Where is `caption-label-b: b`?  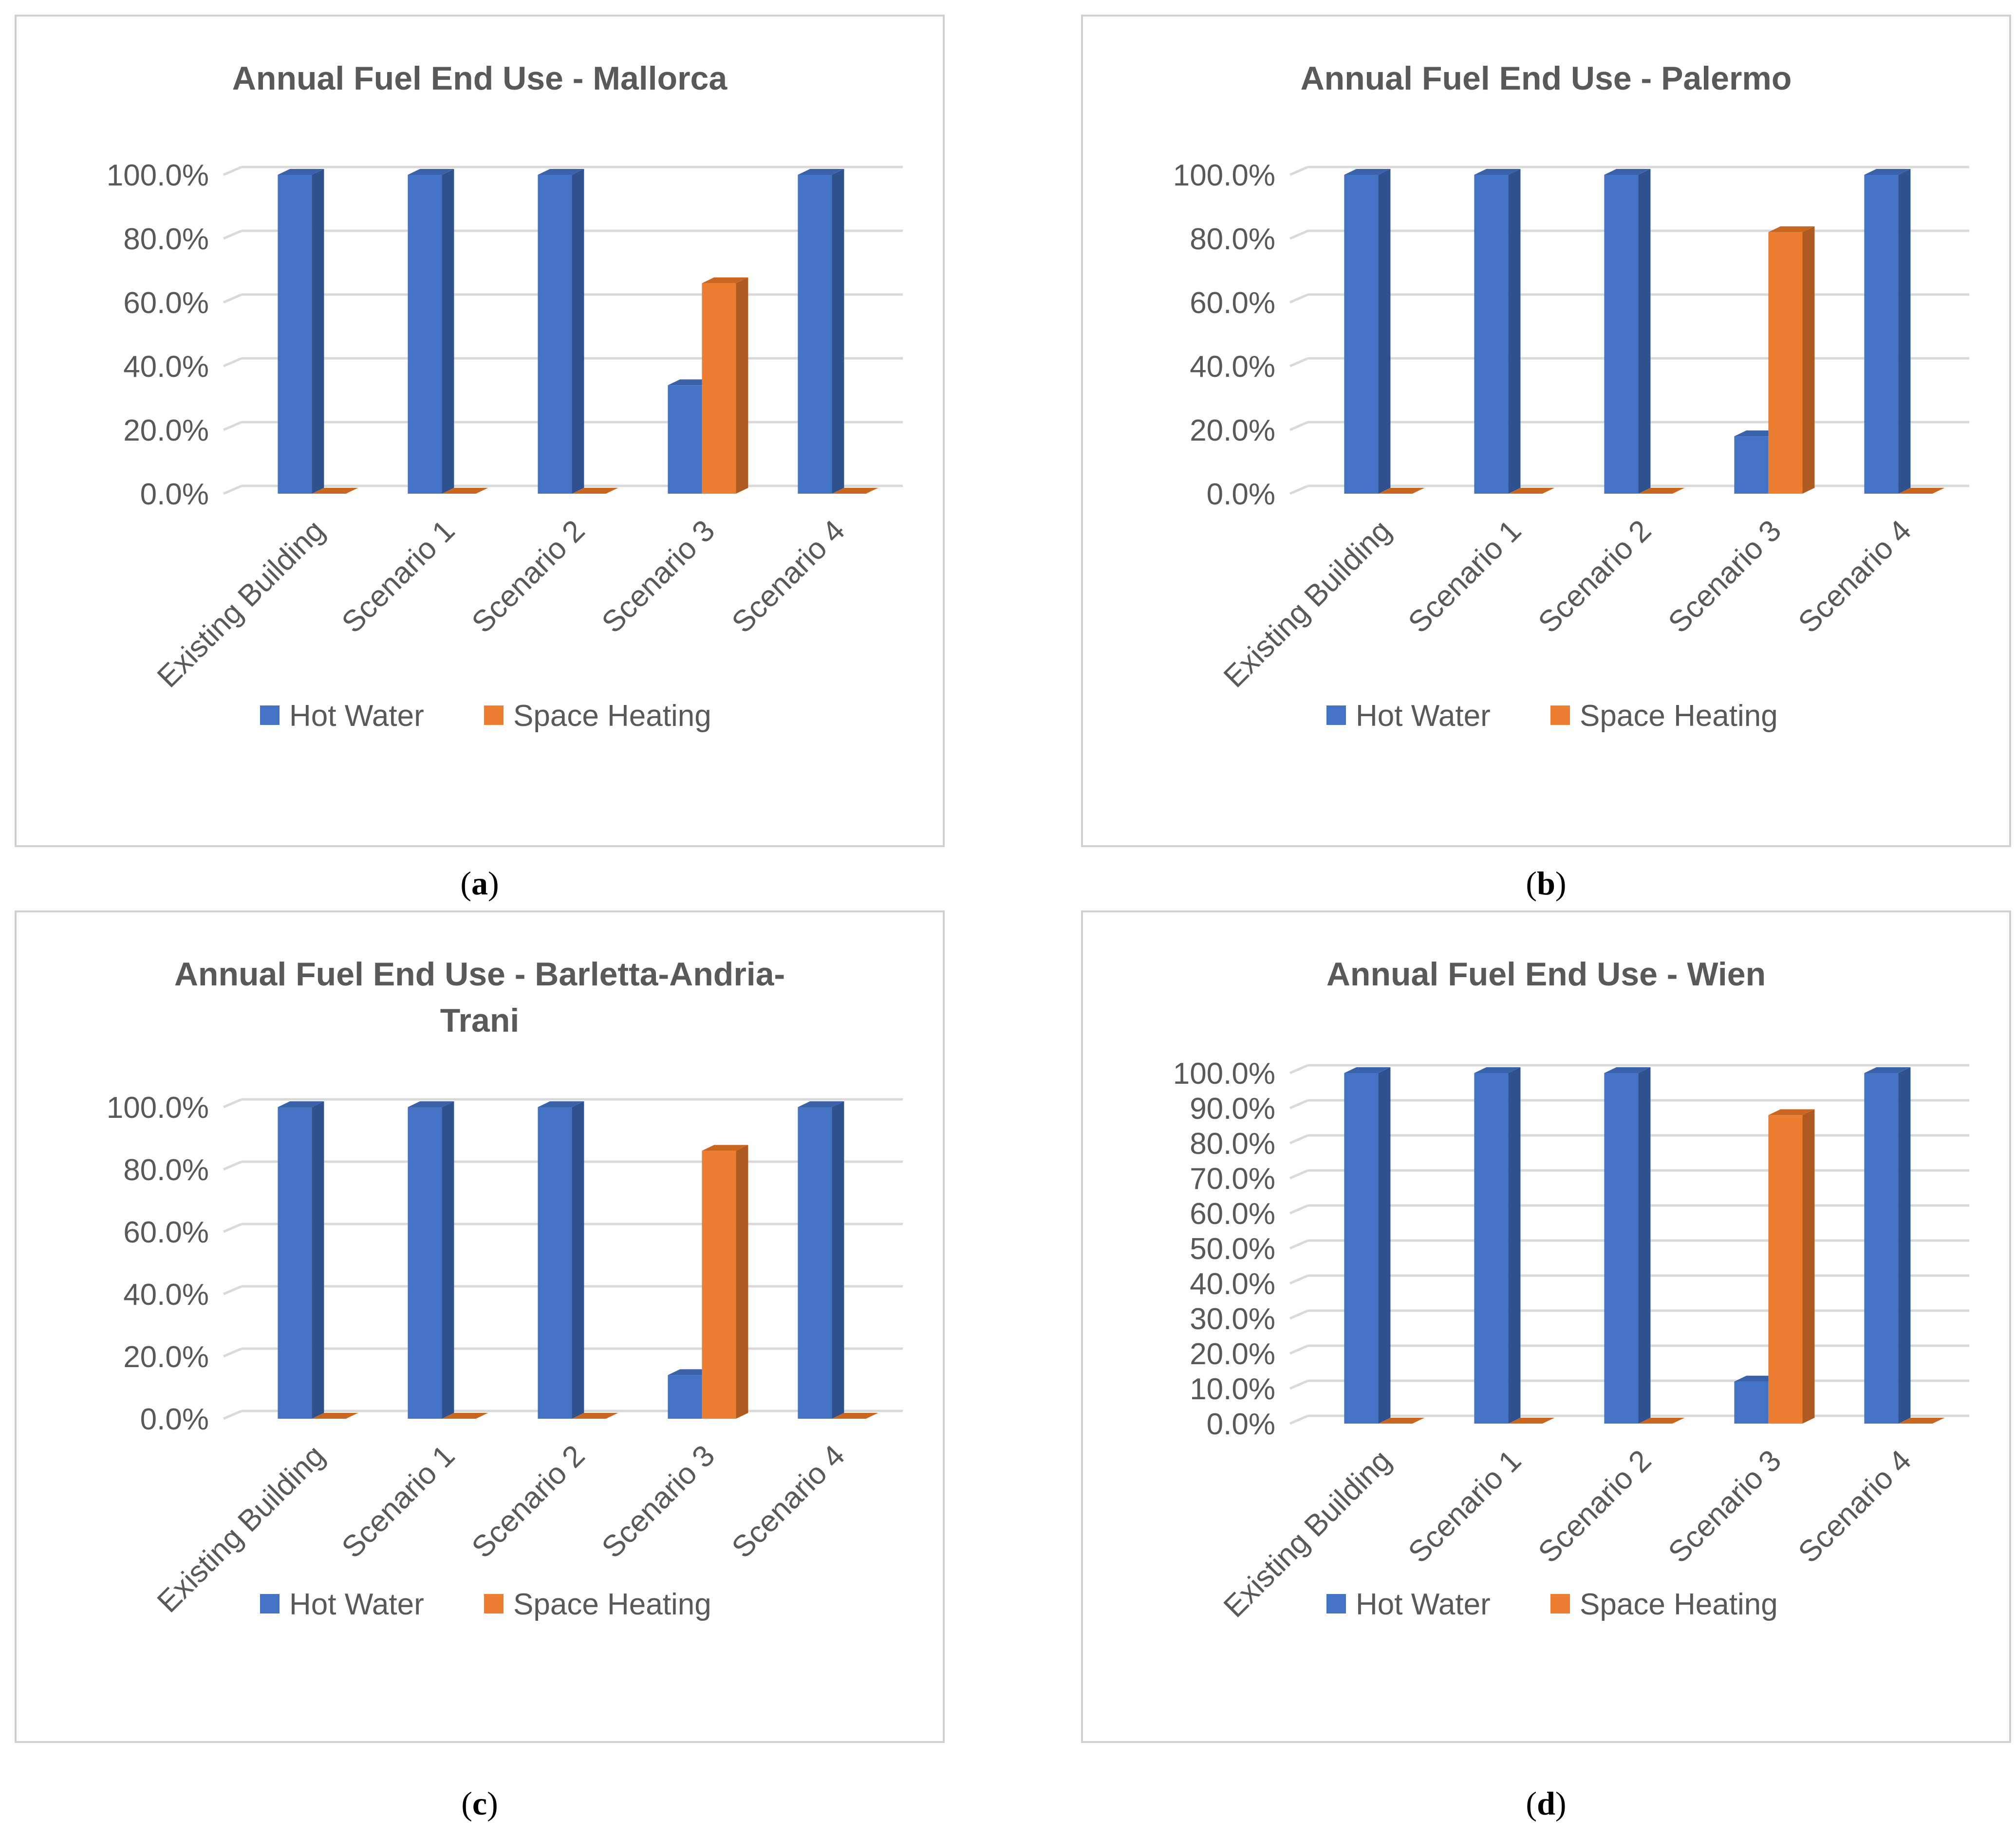
caption-label-b: b is located at coordinates (1546, 883).